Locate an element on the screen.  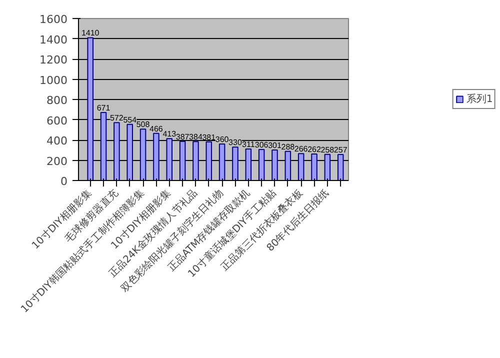
y-tick-label: 600 is located at coordinates (57, 121).